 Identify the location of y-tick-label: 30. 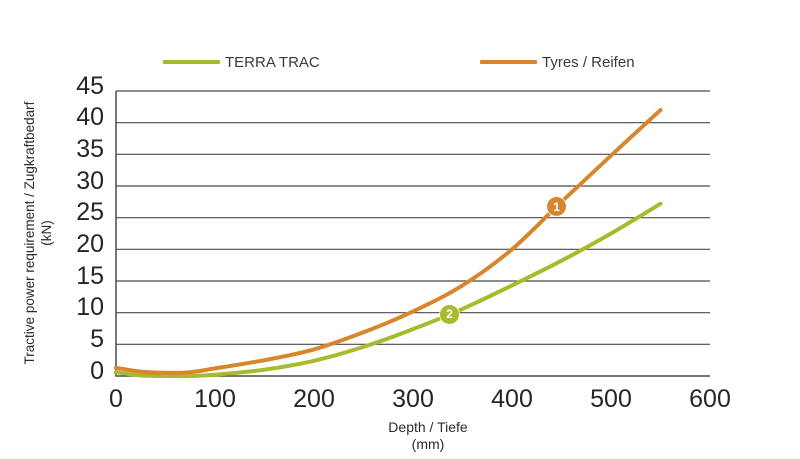
(90, 180).